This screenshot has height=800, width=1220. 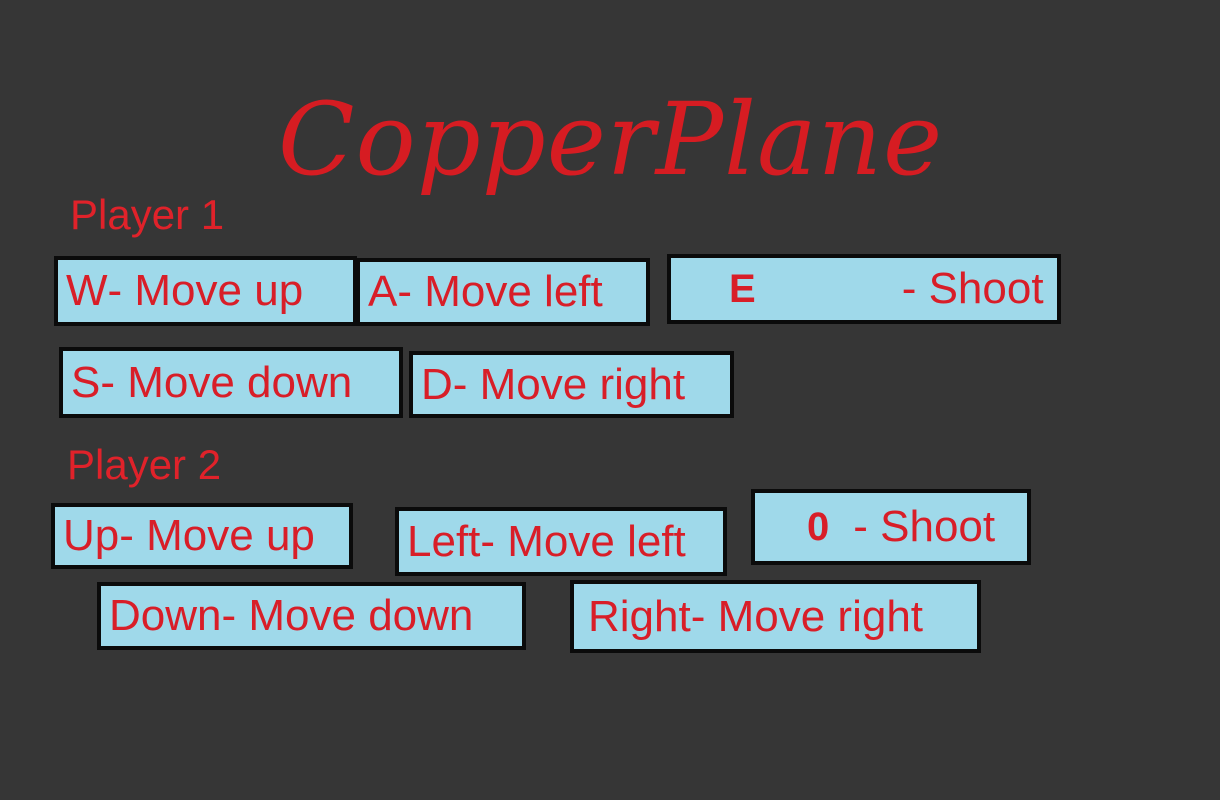 I want to click on player-1-label: Player 1, so click(x=147, y=214).